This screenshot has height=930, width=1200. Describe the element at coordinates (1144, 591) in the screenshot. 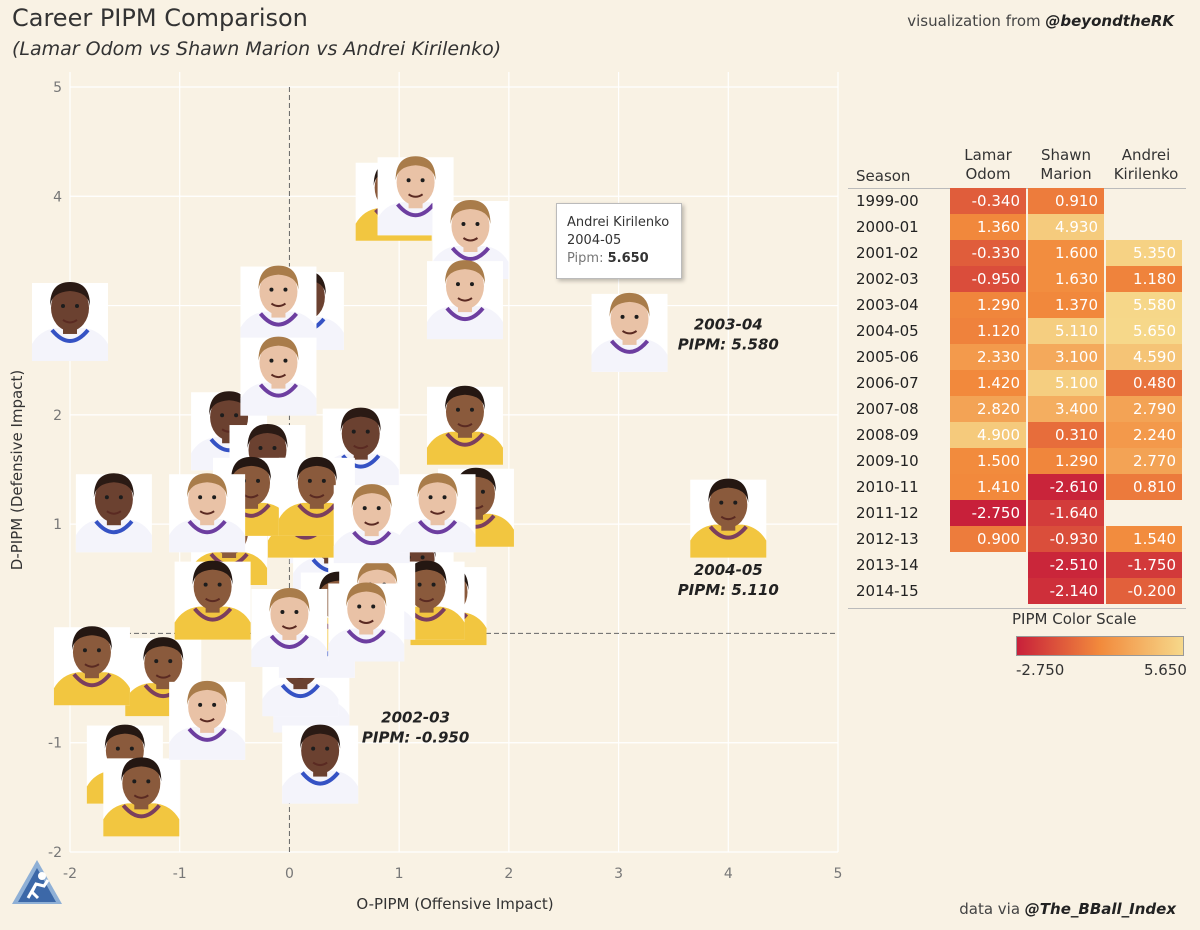

I see `pipm-value-cell: -0.200` at that location.